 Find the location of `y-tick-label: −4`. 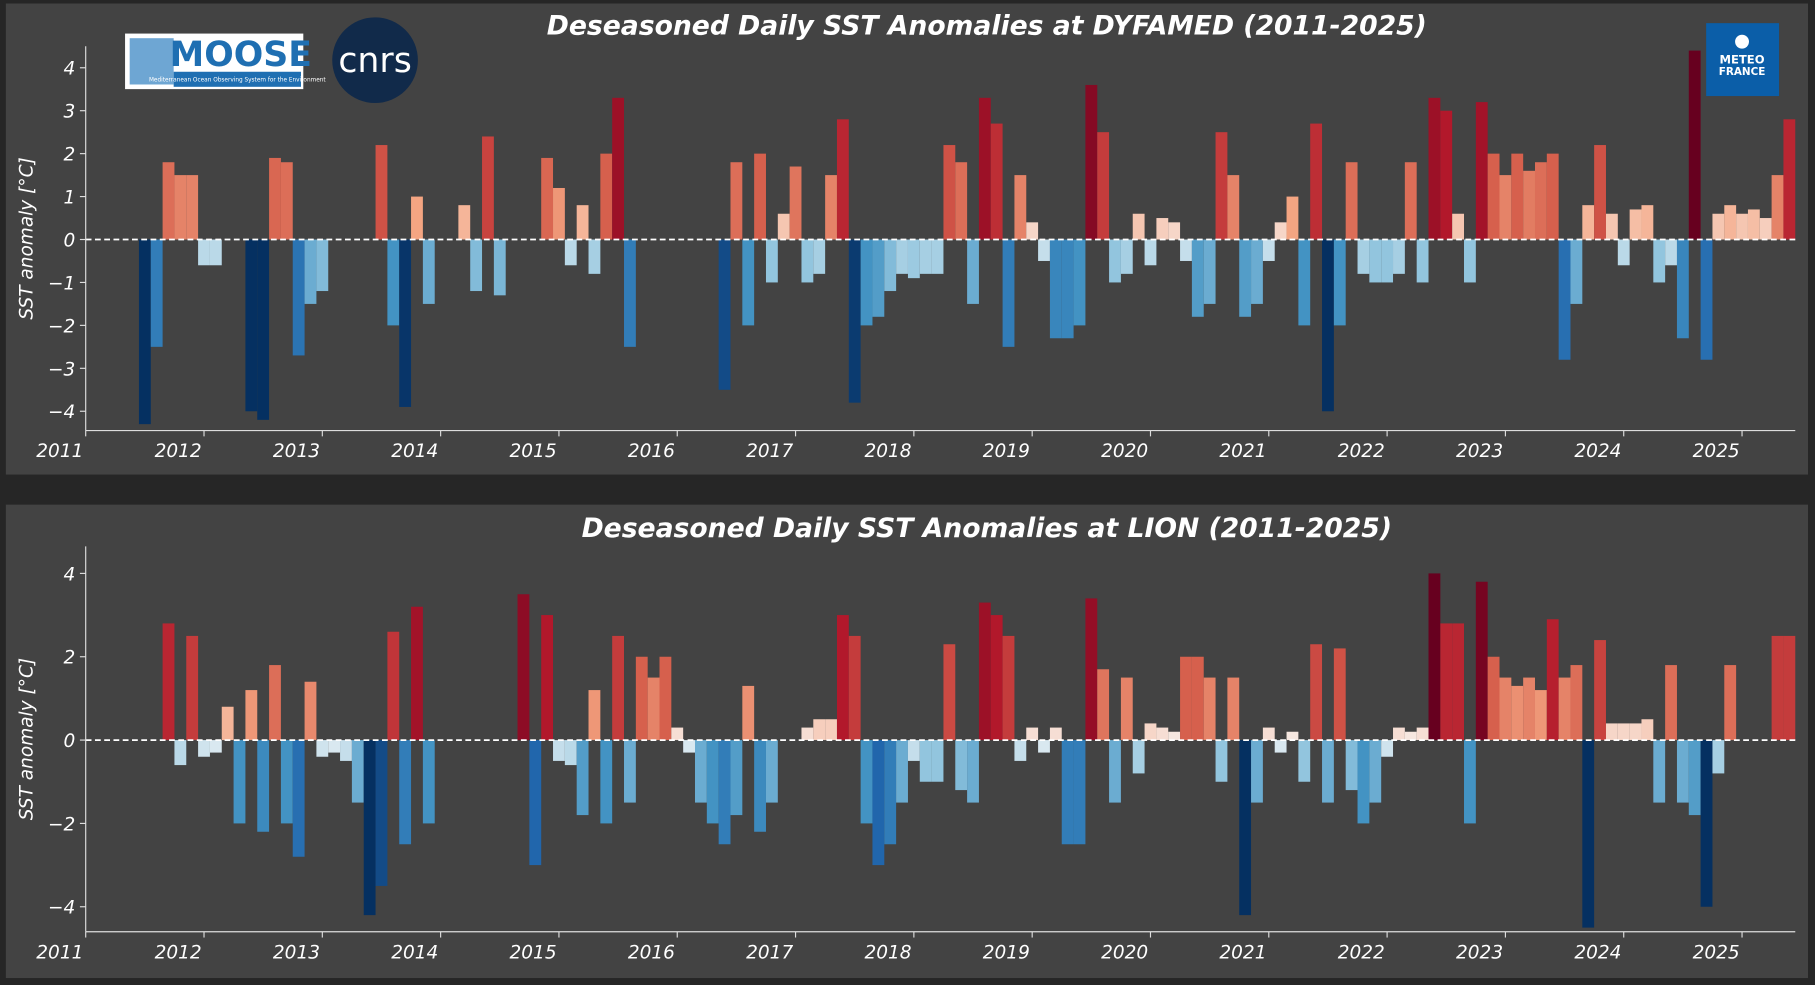

y-tick-label: −4 is located at coordinates (61, 412).